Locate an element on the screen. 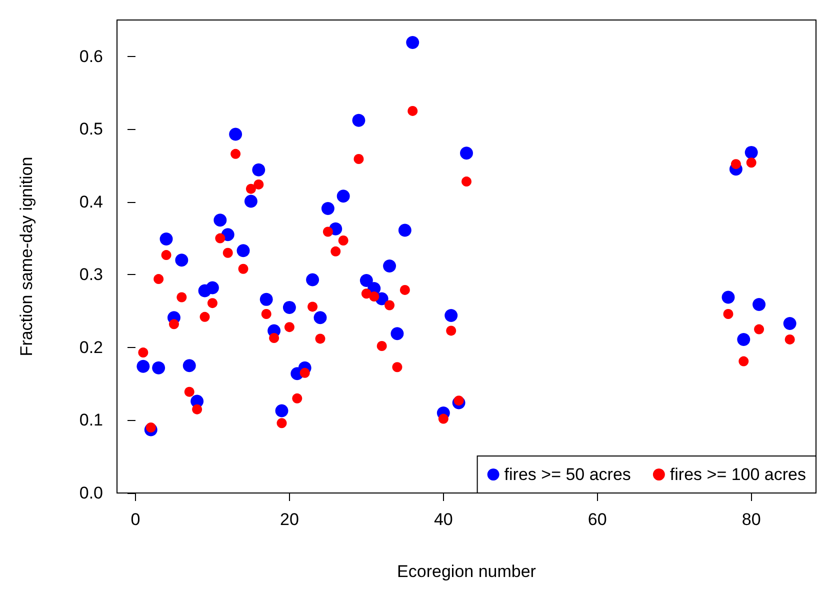  x-tick-label: 80 is located at coordinates (751, 519).